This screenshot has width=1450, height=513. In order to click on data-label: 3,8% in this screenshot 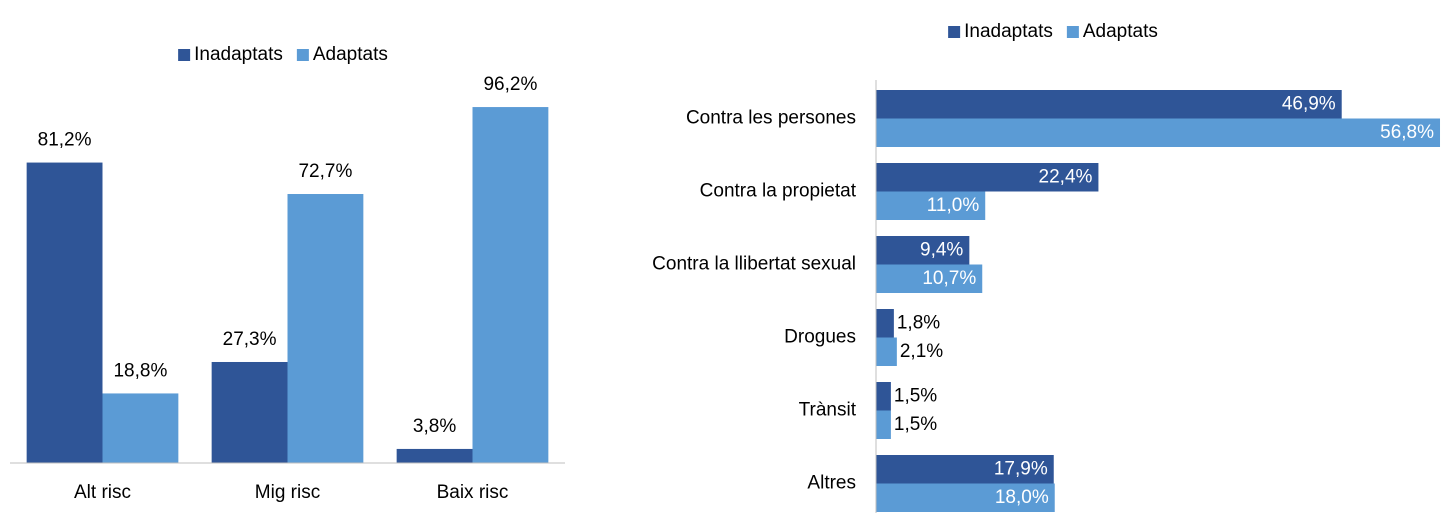, I will do `click(434, 426)`.